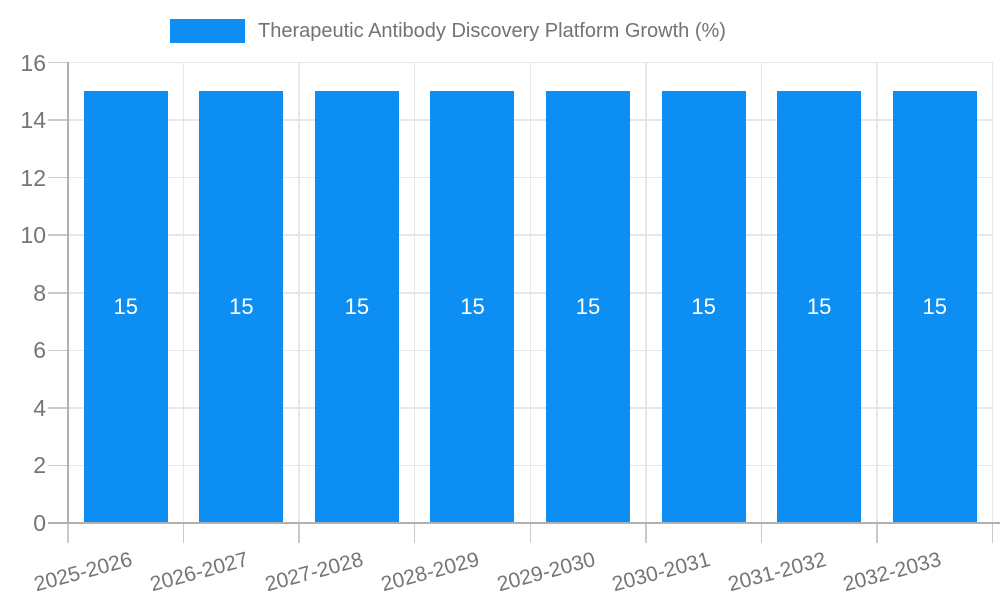 The width and height of the screenshot is (1000, 600). What do you see at coordinates (661, 572) in the screenshot?
I see `x-axis-label: 2030-2031` at bounding box center [661, 572].